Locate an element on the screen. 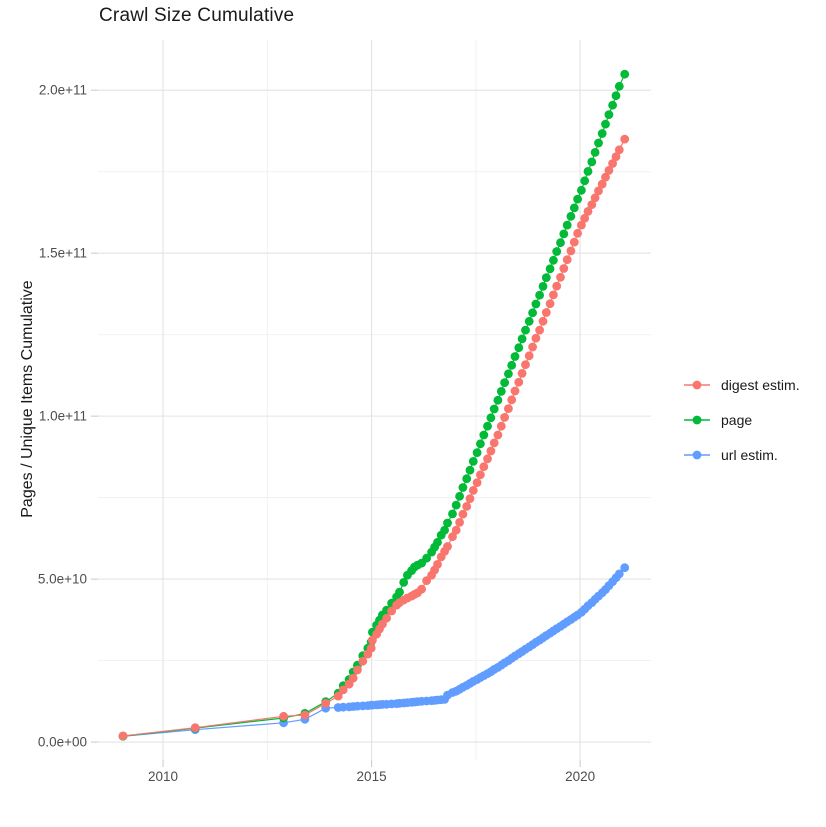  series-line-url-estim- is located at coordinates (374, 652).